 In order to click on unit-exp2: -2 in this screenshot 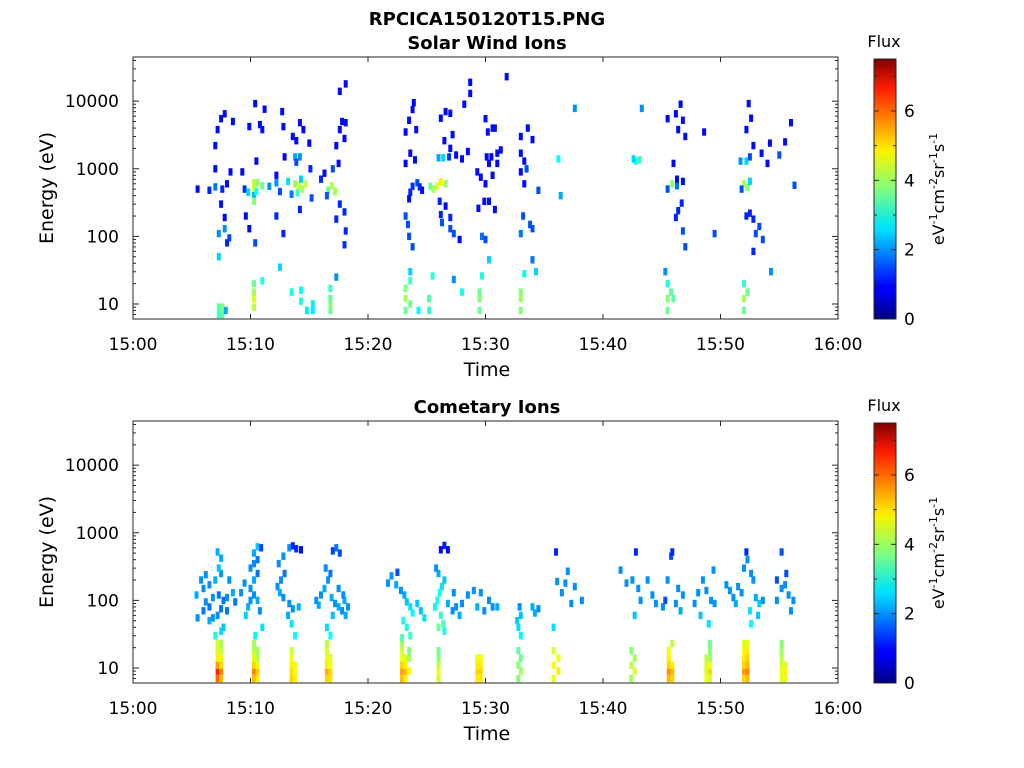, I will do `click(933, 183)`.